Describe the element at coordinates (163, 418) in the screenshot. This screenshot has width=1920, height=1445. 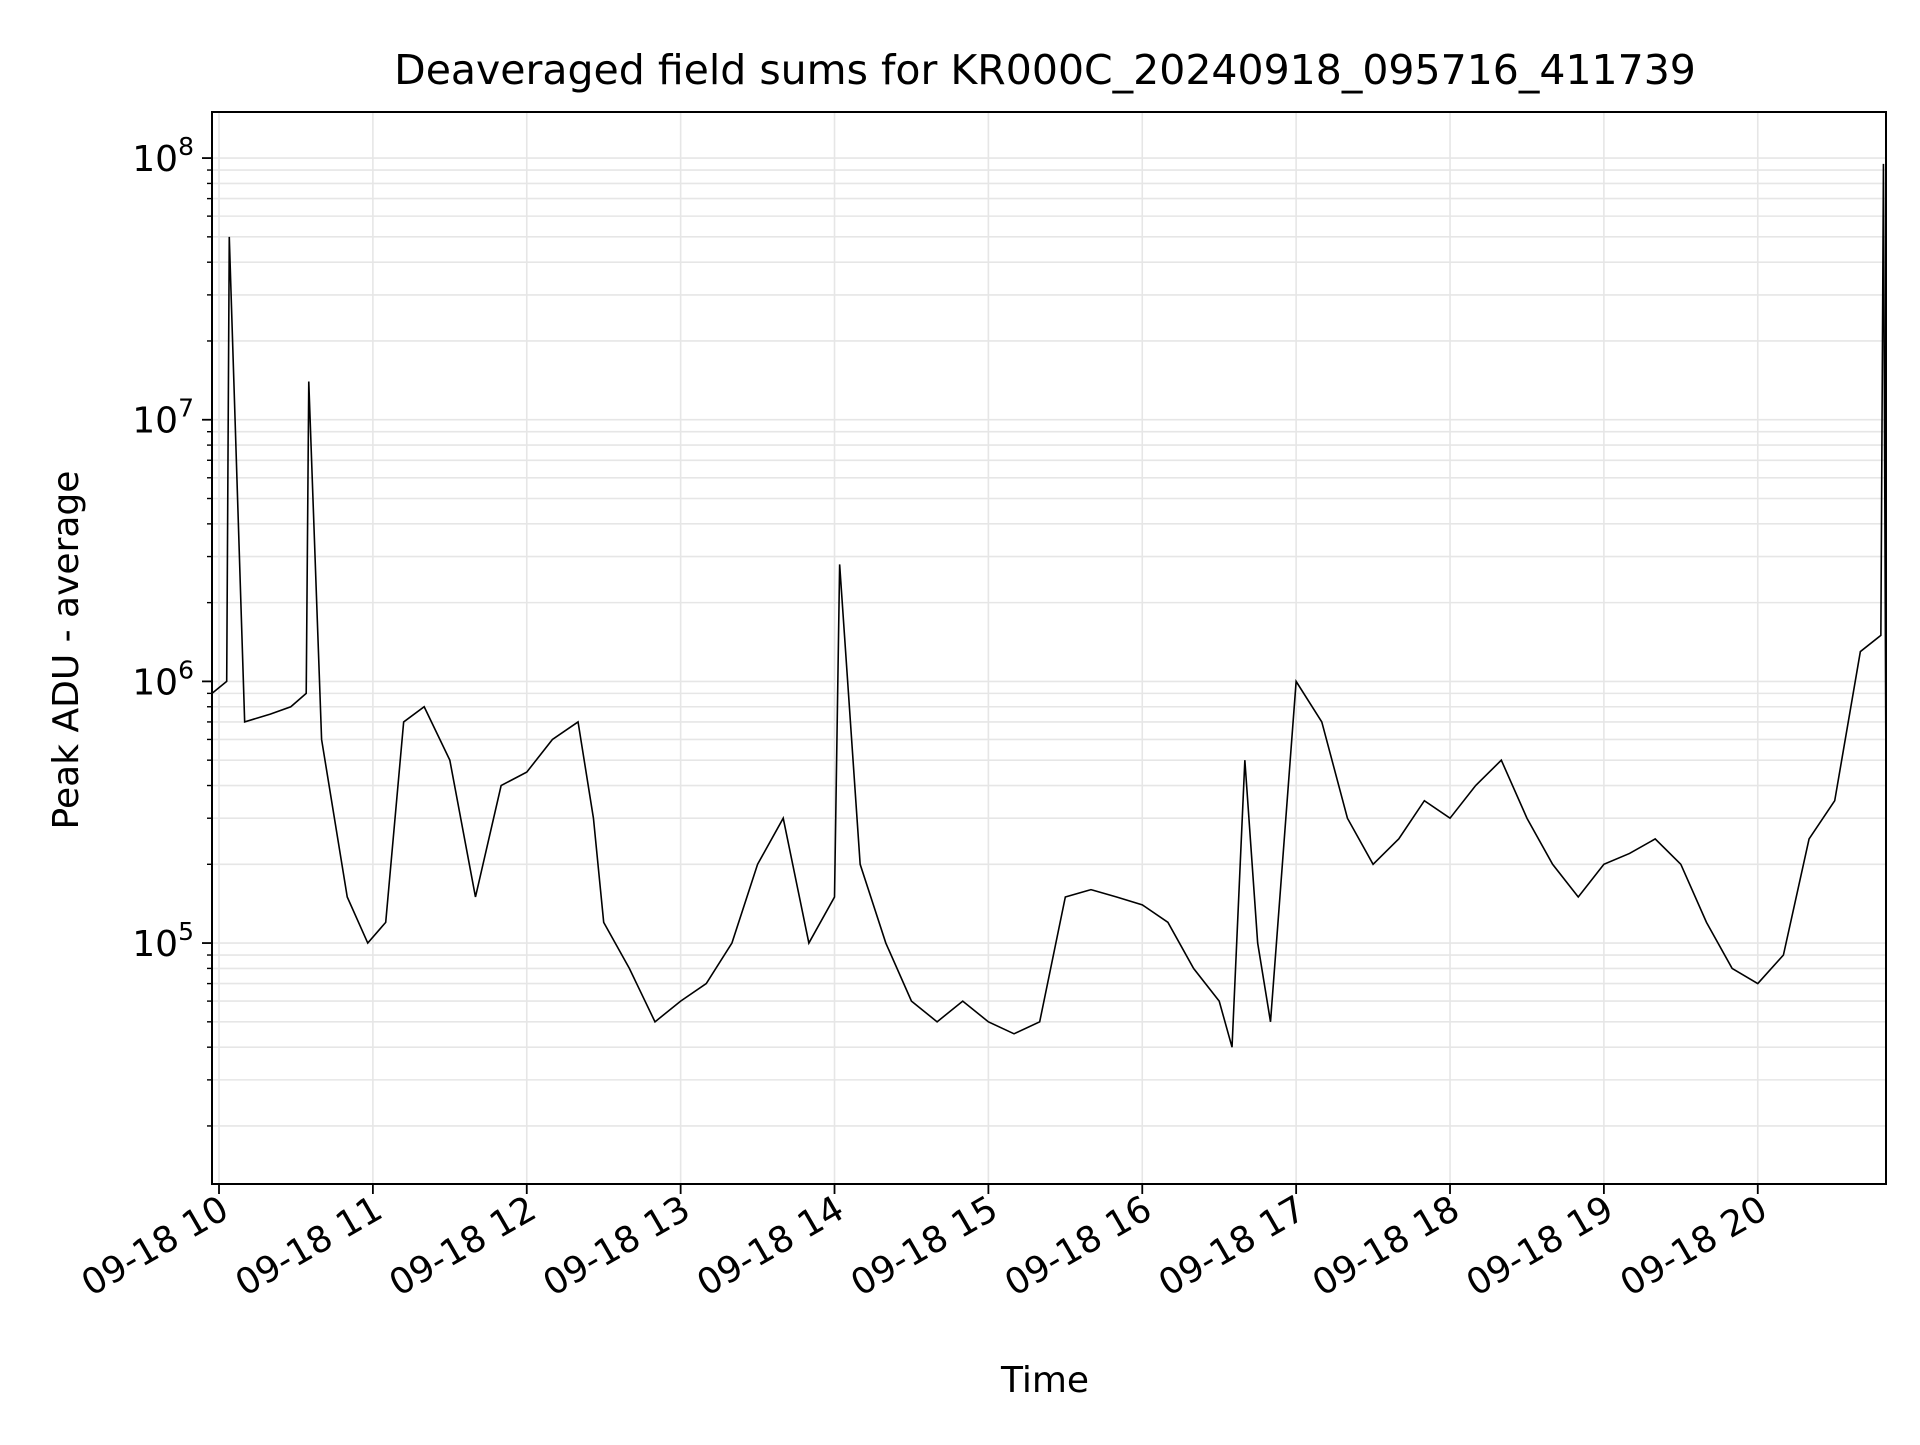
I see `y-tick-label: 10⁷` at that location.